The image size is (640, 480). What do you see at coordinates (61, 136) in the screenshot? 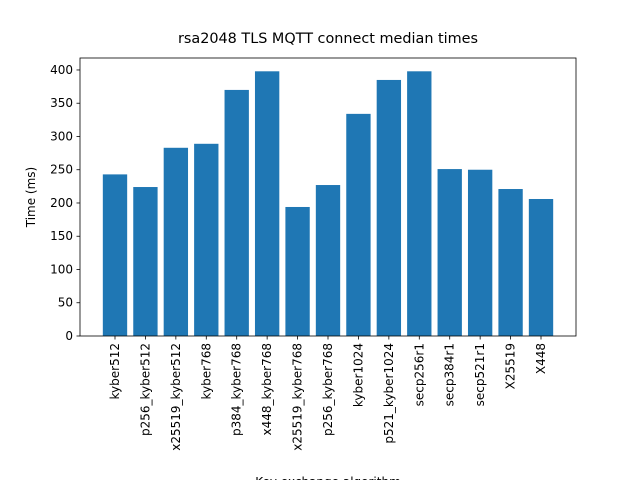
I see `y-tick-label: 300` at bounding box center [61, 136].